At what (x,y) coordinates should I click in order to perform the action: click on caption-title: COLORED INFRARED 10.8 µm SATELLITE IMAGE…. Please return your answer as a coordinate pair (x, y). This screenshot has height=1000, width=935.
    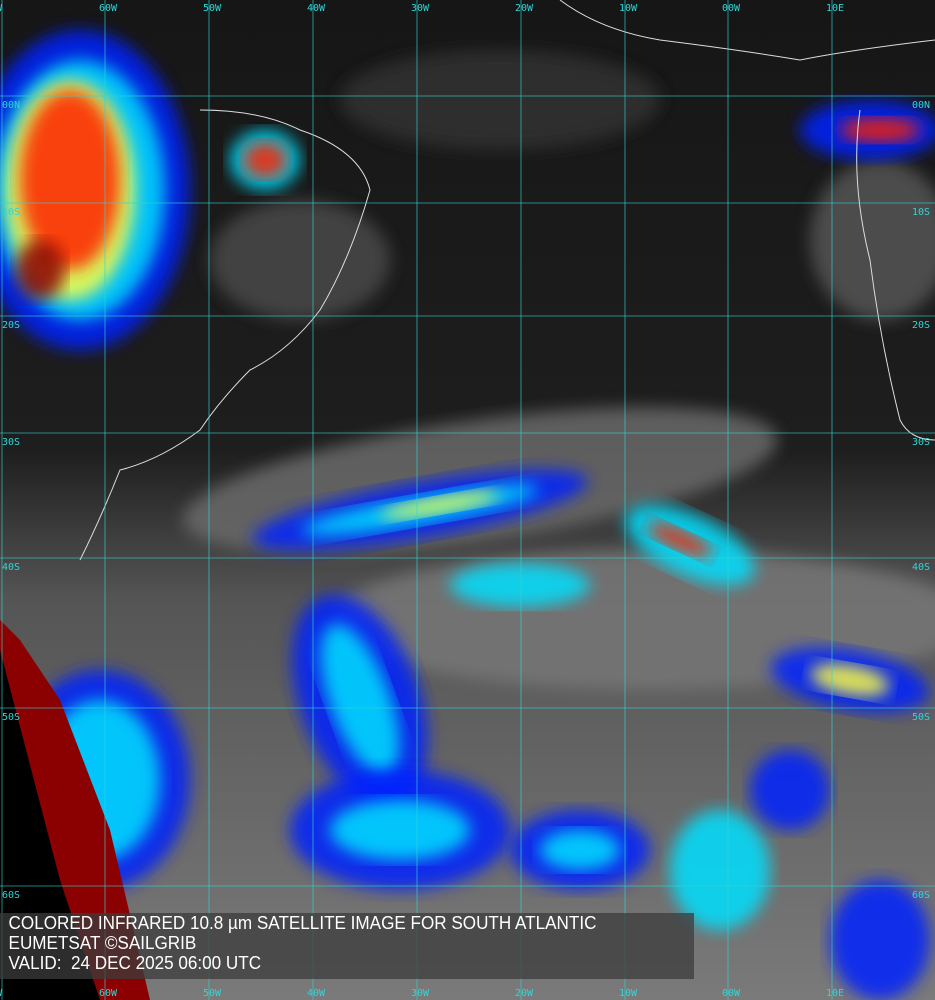
    Looking at the image, I should click on (302, 923).